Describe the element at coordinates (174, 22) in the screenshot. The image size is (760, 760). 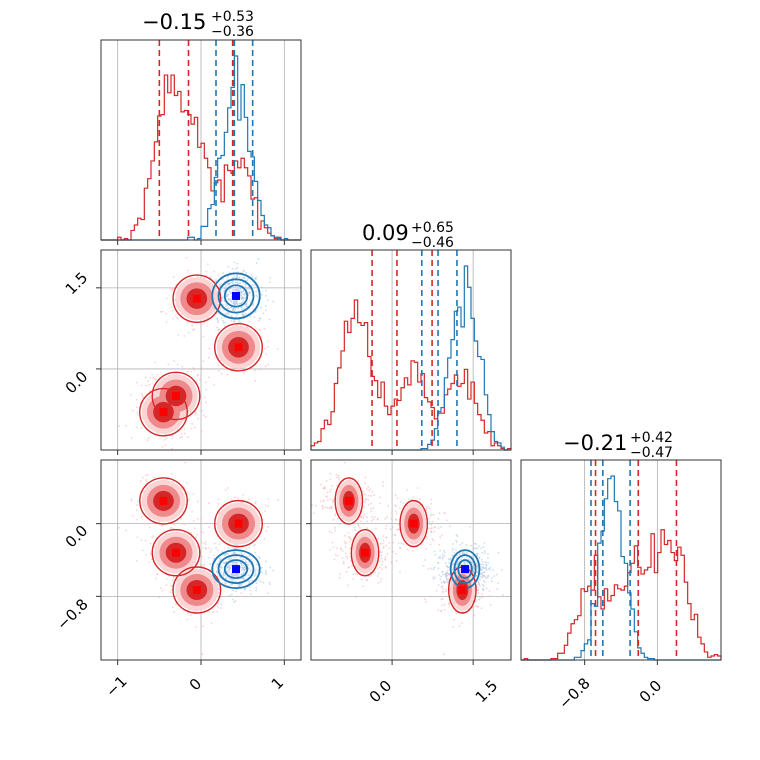
I see `title-0-median: −0.15` at that location.